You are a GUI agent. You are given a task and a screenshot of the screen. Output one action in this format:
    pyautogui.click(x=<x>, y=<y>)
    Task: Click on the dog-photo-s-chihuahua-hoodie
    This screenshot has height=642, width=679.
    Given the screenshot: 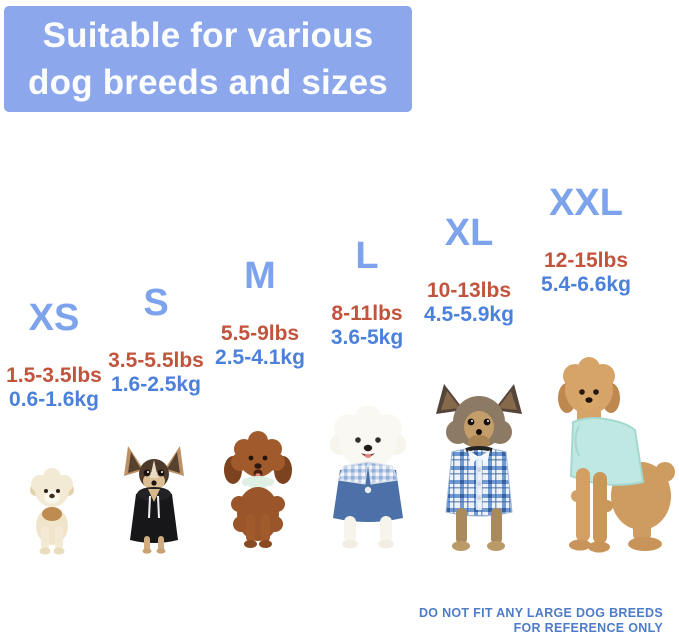 What is the action you would take?
    pyautogui.click(x=154, y=499)
    